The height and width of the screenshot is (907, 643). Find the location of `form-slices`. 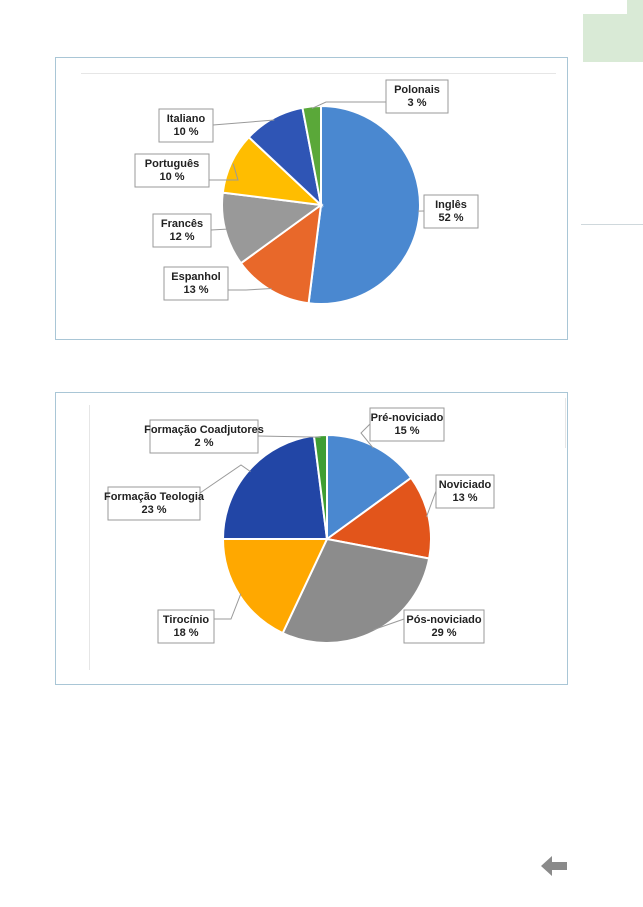

form-slices is located at coordinates (326, 538).